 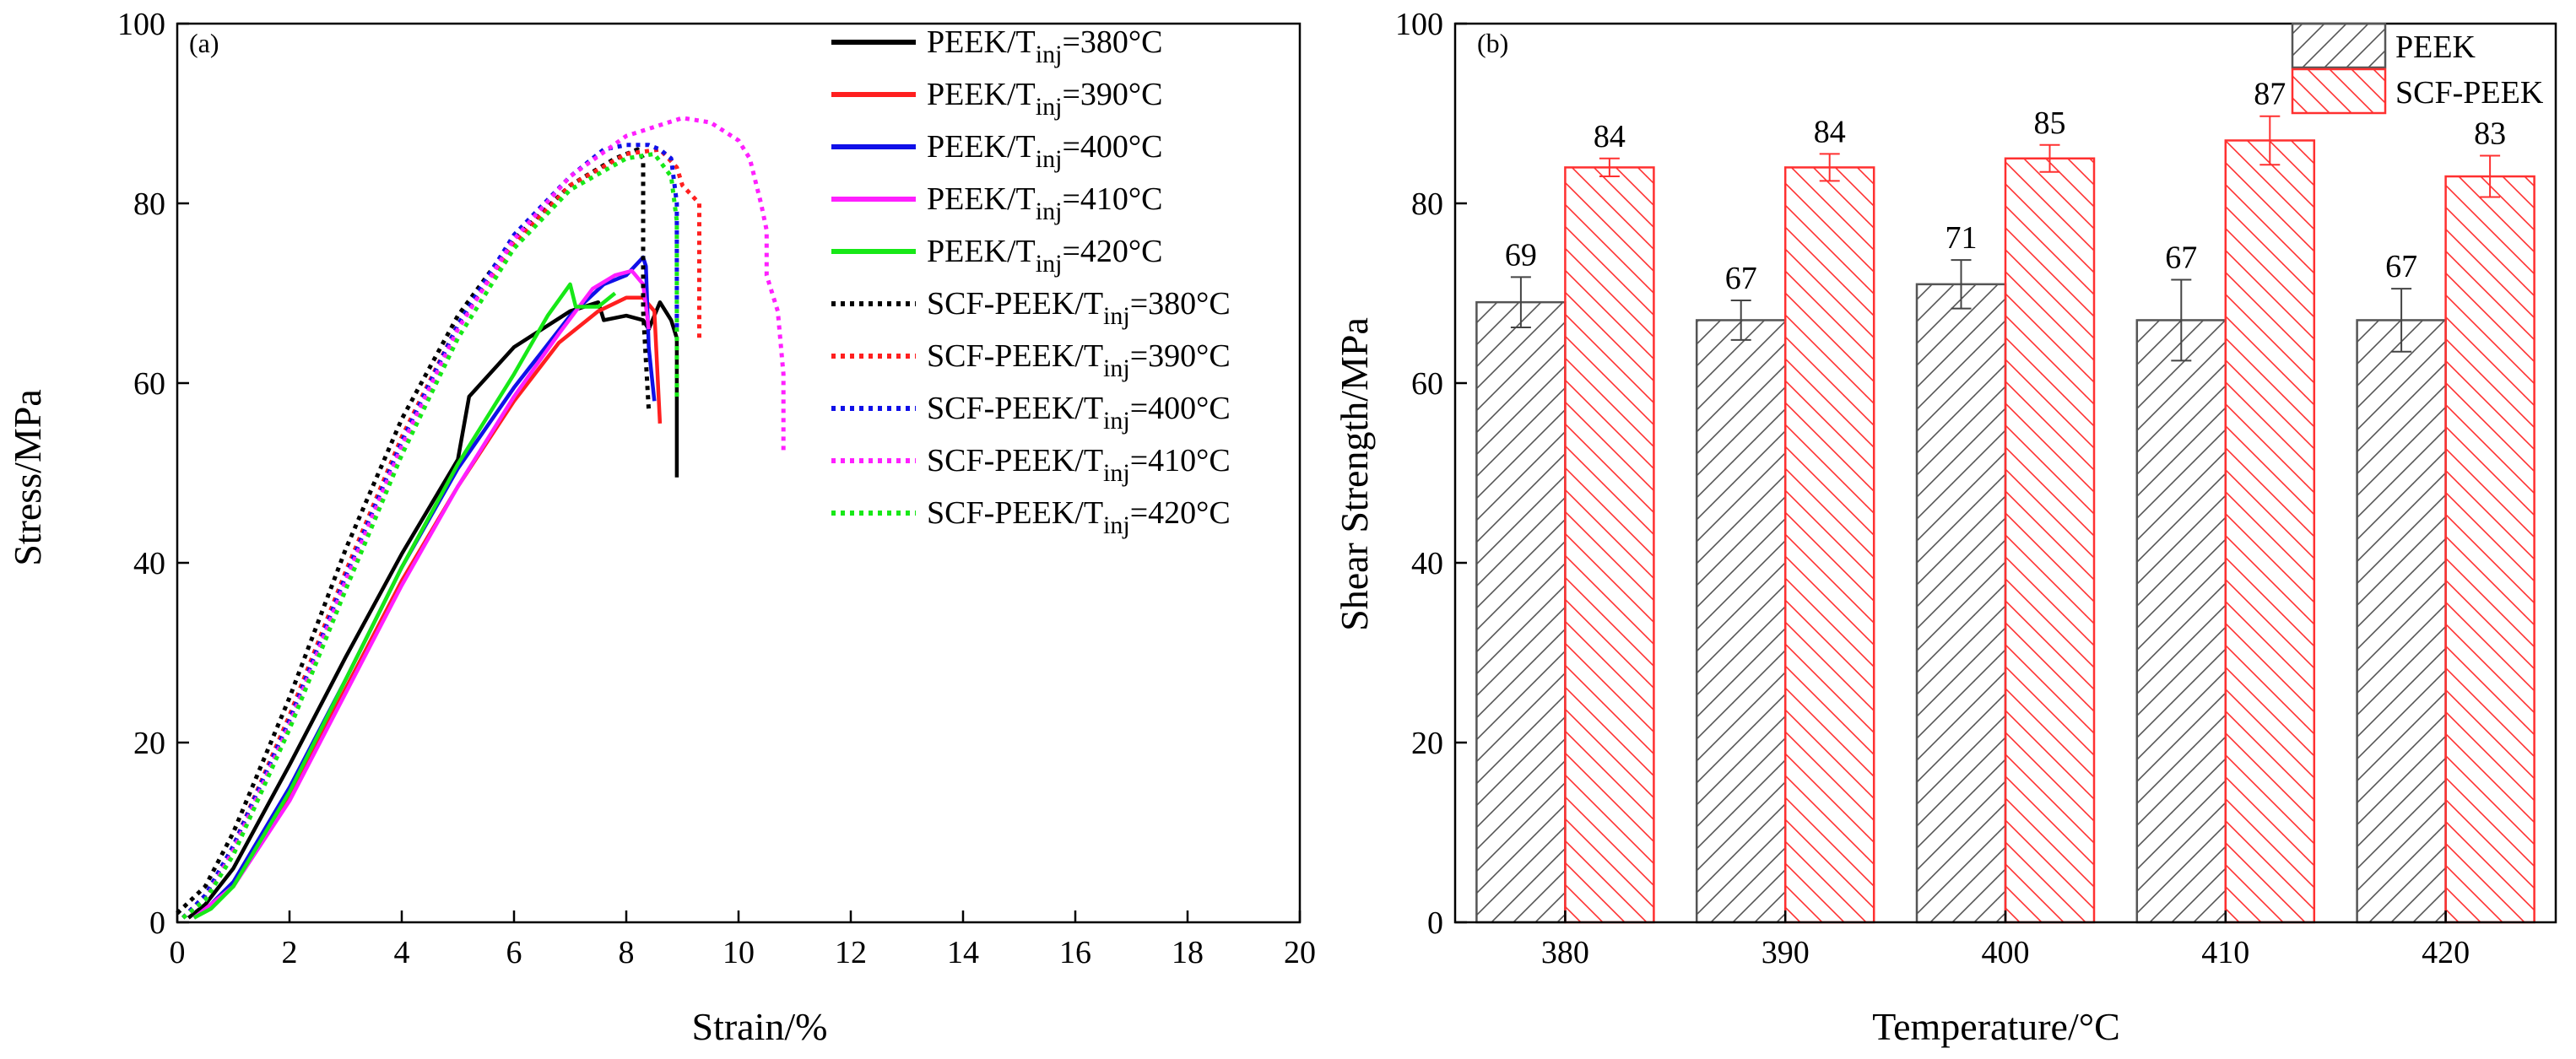 What do you see at coordinates (2490, 134) in the screenshot?
I see `data-label: 83` at bounding box center [2490, 134].